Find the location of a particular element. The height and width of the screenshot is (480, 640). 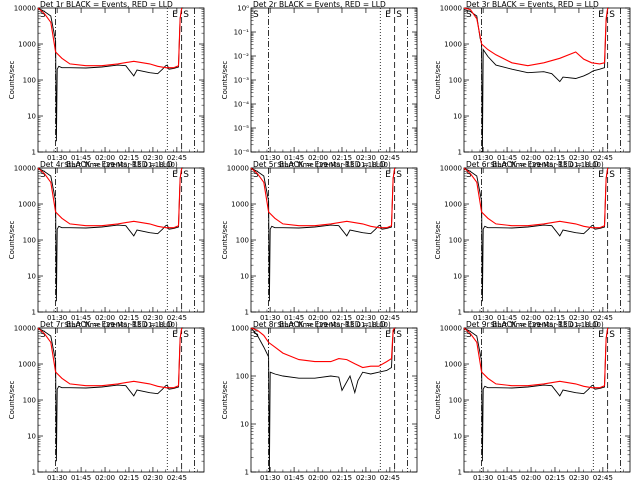

y-tick-label: 10⁻⁴ is located at coordinates (242, 105).